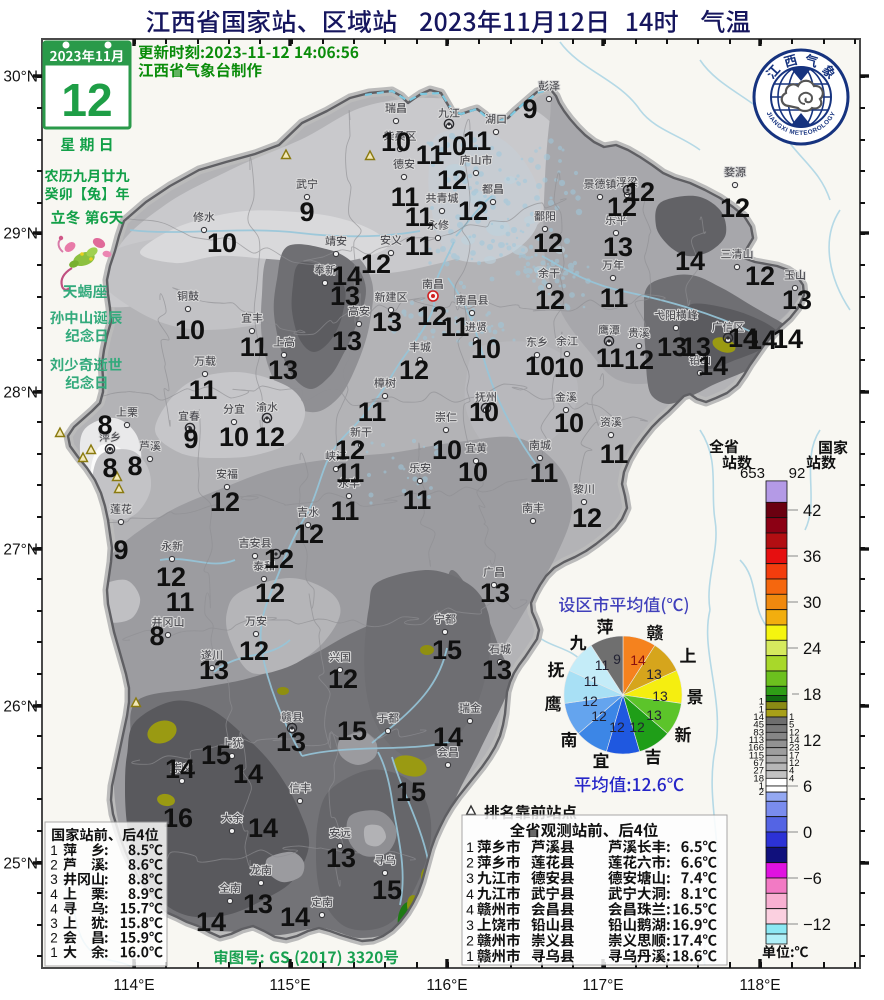 The image size is (884, 1000). I want to click on svg-text: 166, so click(756, 748).